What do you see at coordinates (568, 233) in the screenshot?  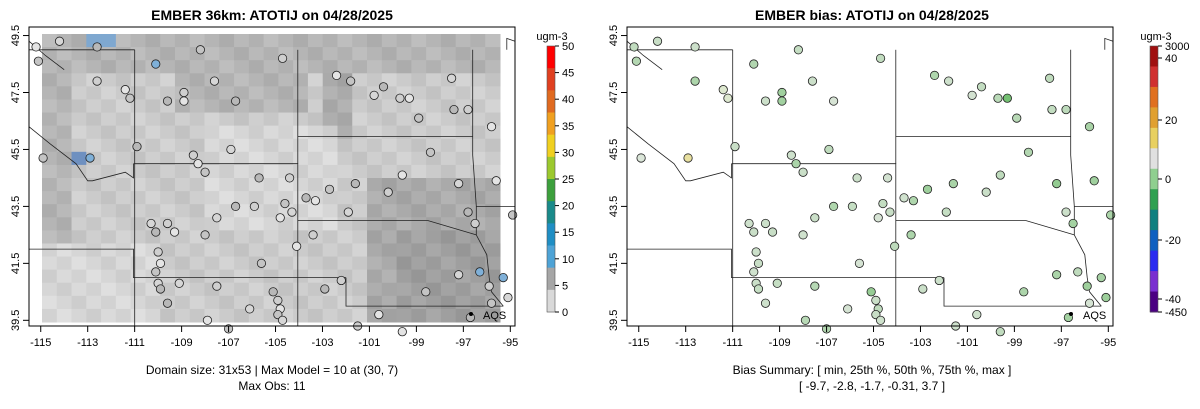 I see `colorbar-tick-label: 15` at bounding box center [568, 233].